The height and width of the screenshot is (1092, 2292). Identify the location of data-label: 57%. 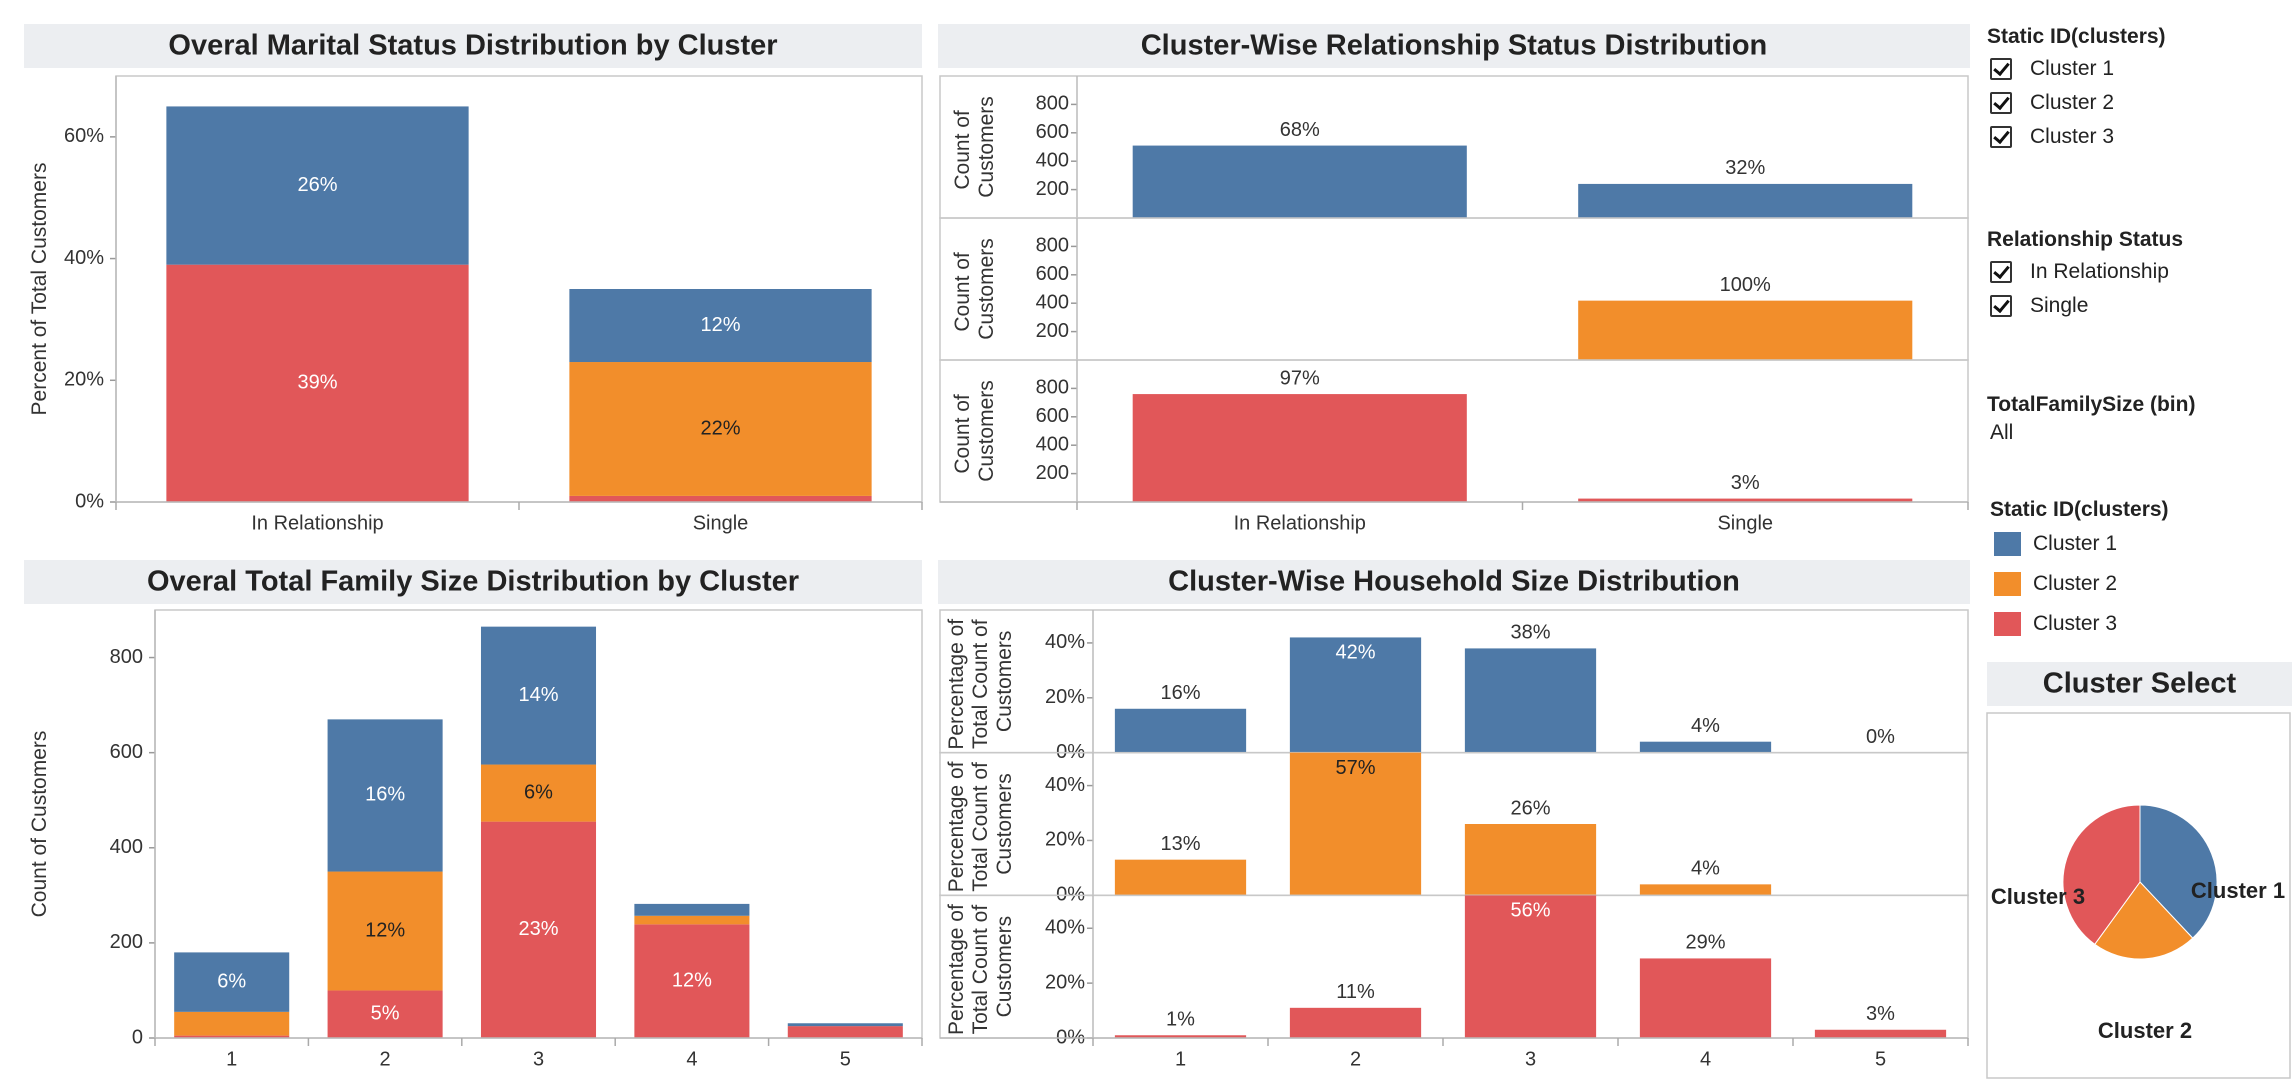
(1355, 768).